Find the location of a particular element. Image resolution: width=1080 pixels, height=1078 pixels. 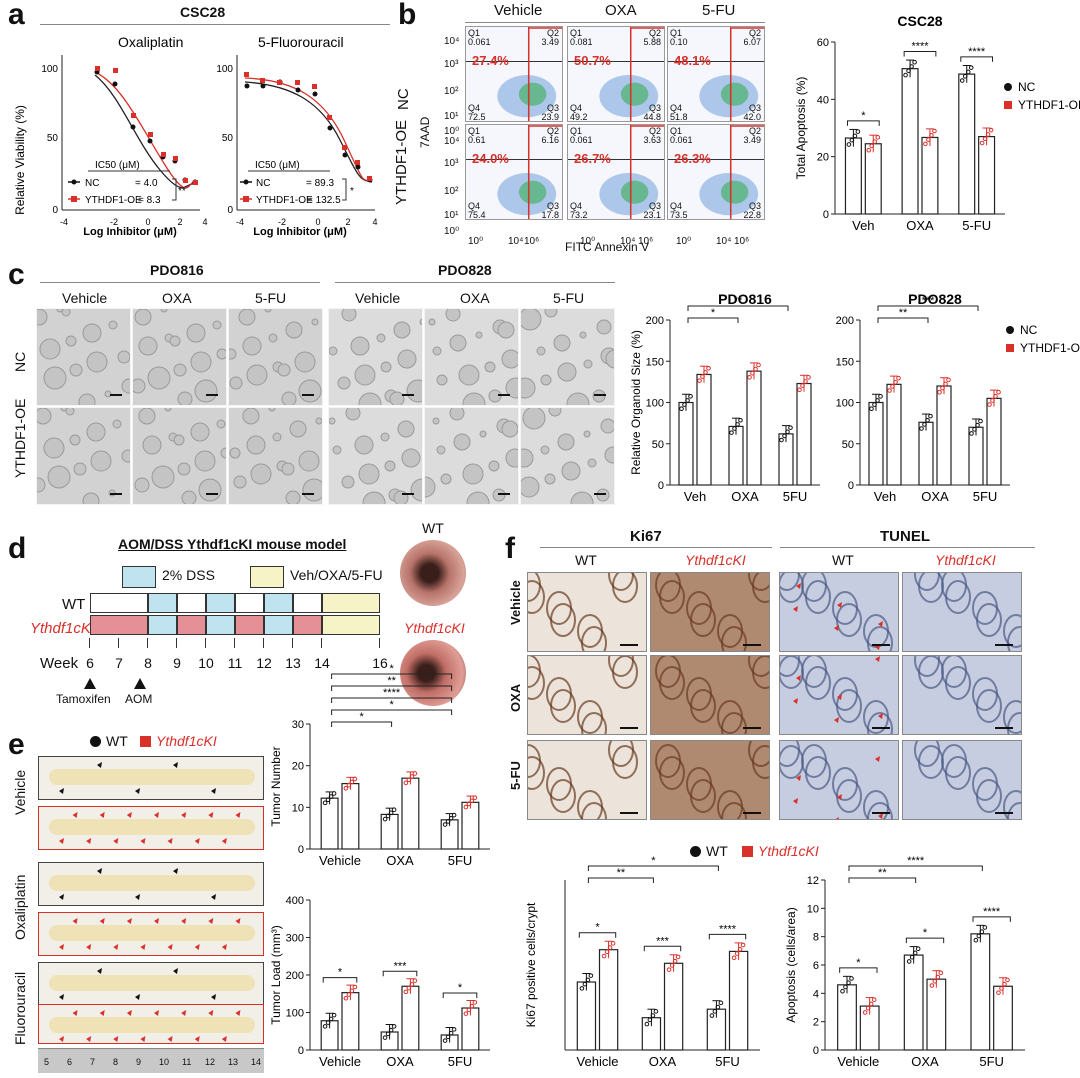

legend-veh-label: Veh/OXA/5-FU is located at coordinates (336, 575).